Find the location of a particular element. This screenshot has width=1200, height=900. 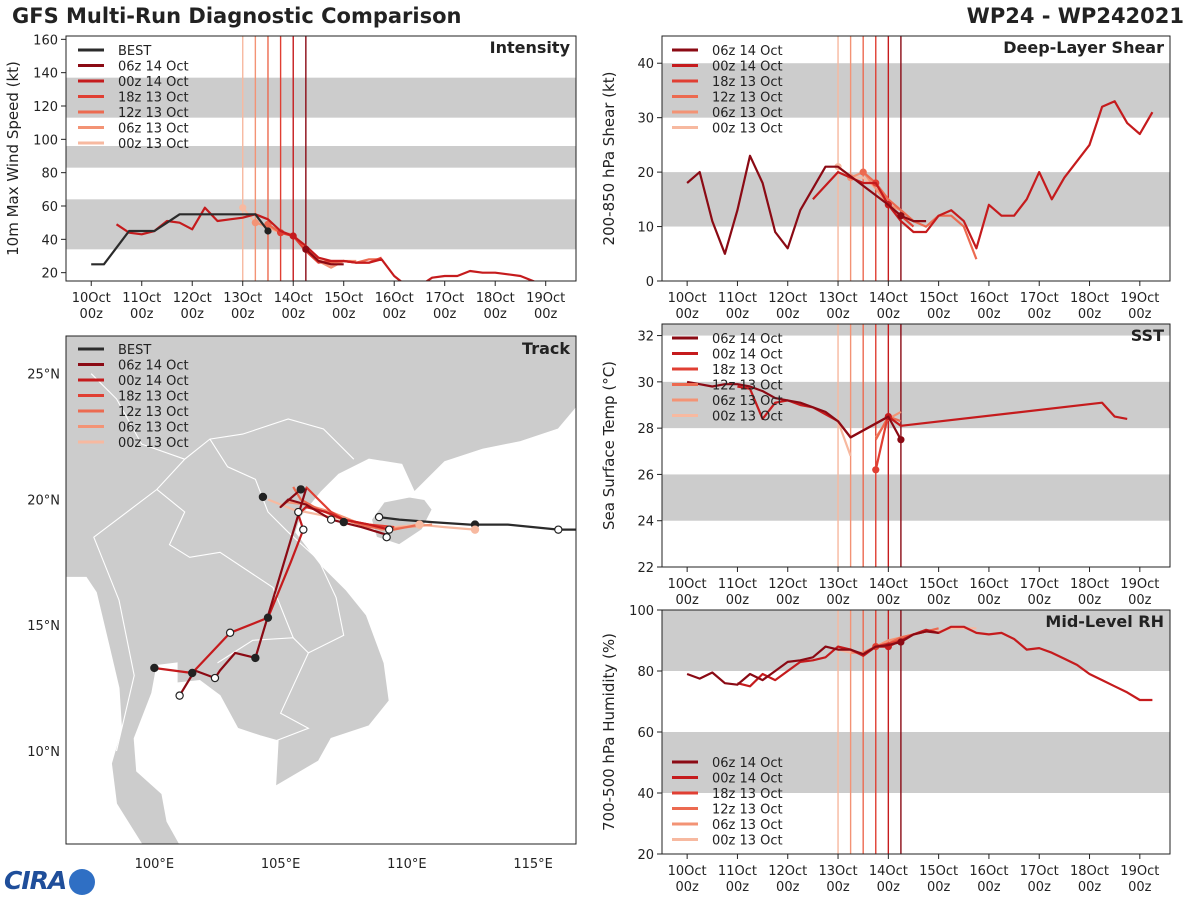

lon-label: 110°E is located at coordinates (407, 864).